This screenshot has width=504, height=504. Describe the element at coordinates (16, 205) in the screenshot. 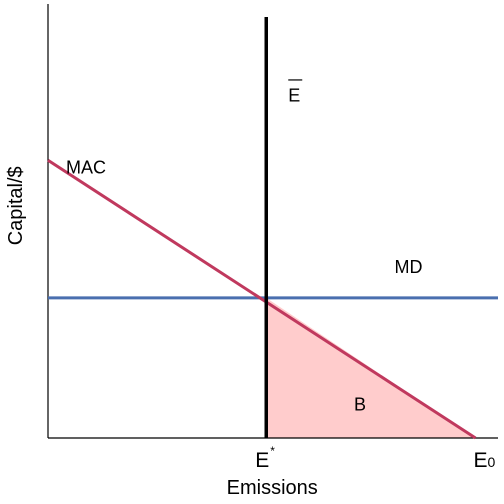

I see `y-axis-label: Capital/$` at that location.